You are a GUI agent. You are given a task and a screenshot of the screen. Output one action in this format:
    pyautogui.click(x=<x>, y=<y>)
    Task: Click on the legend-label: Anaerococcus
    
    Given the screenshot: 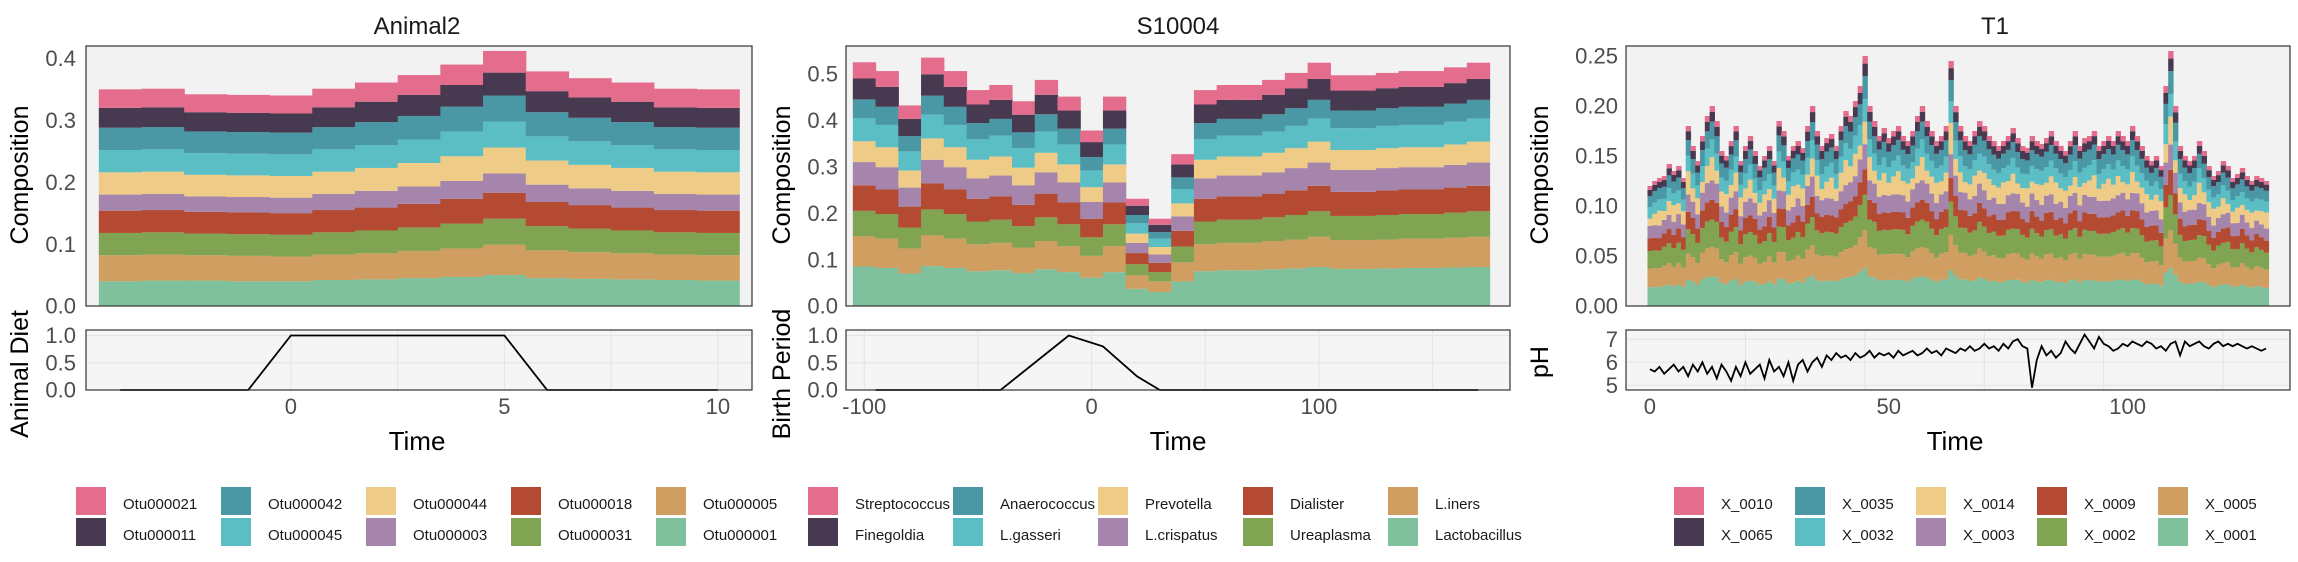 What is the action you would take?
    pyautogui.click(x=1047, y=504)
    